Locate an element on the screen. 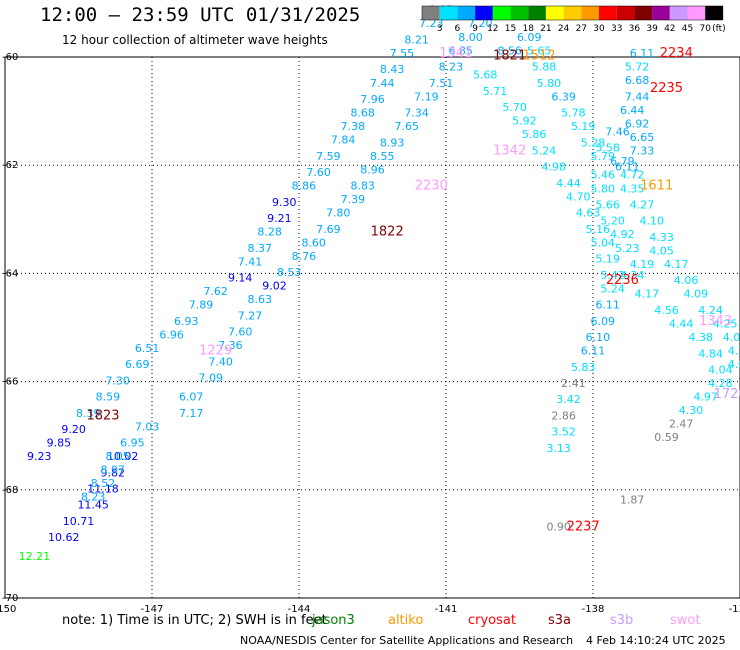 The width and height of the screenshot is (740, 650). wave-height-value: 5.93 is located at coordinates (451, 1).